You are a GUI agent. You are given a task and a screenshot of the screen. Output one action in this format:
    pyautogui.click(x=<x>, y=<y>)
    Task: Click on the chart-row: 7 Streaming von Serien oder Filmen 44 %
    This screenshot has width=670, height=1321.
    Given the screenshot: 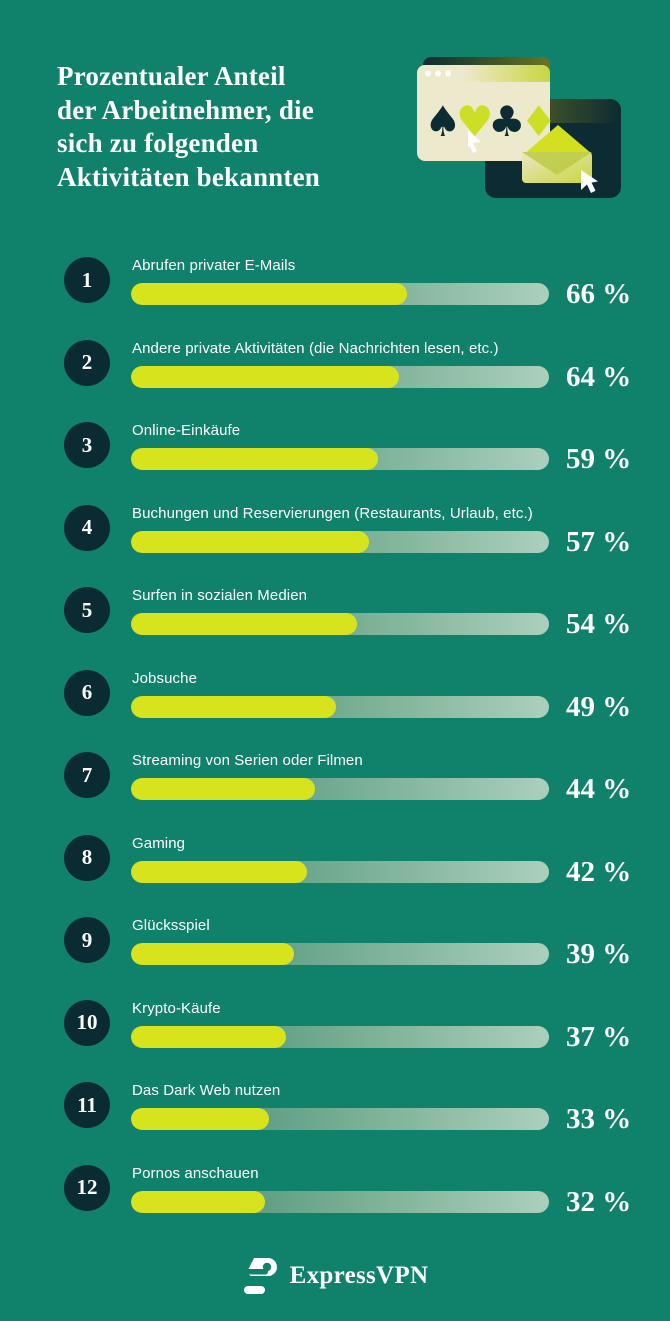 What is the action you would take?
    pyautogui.click(x=367, y=778)
    